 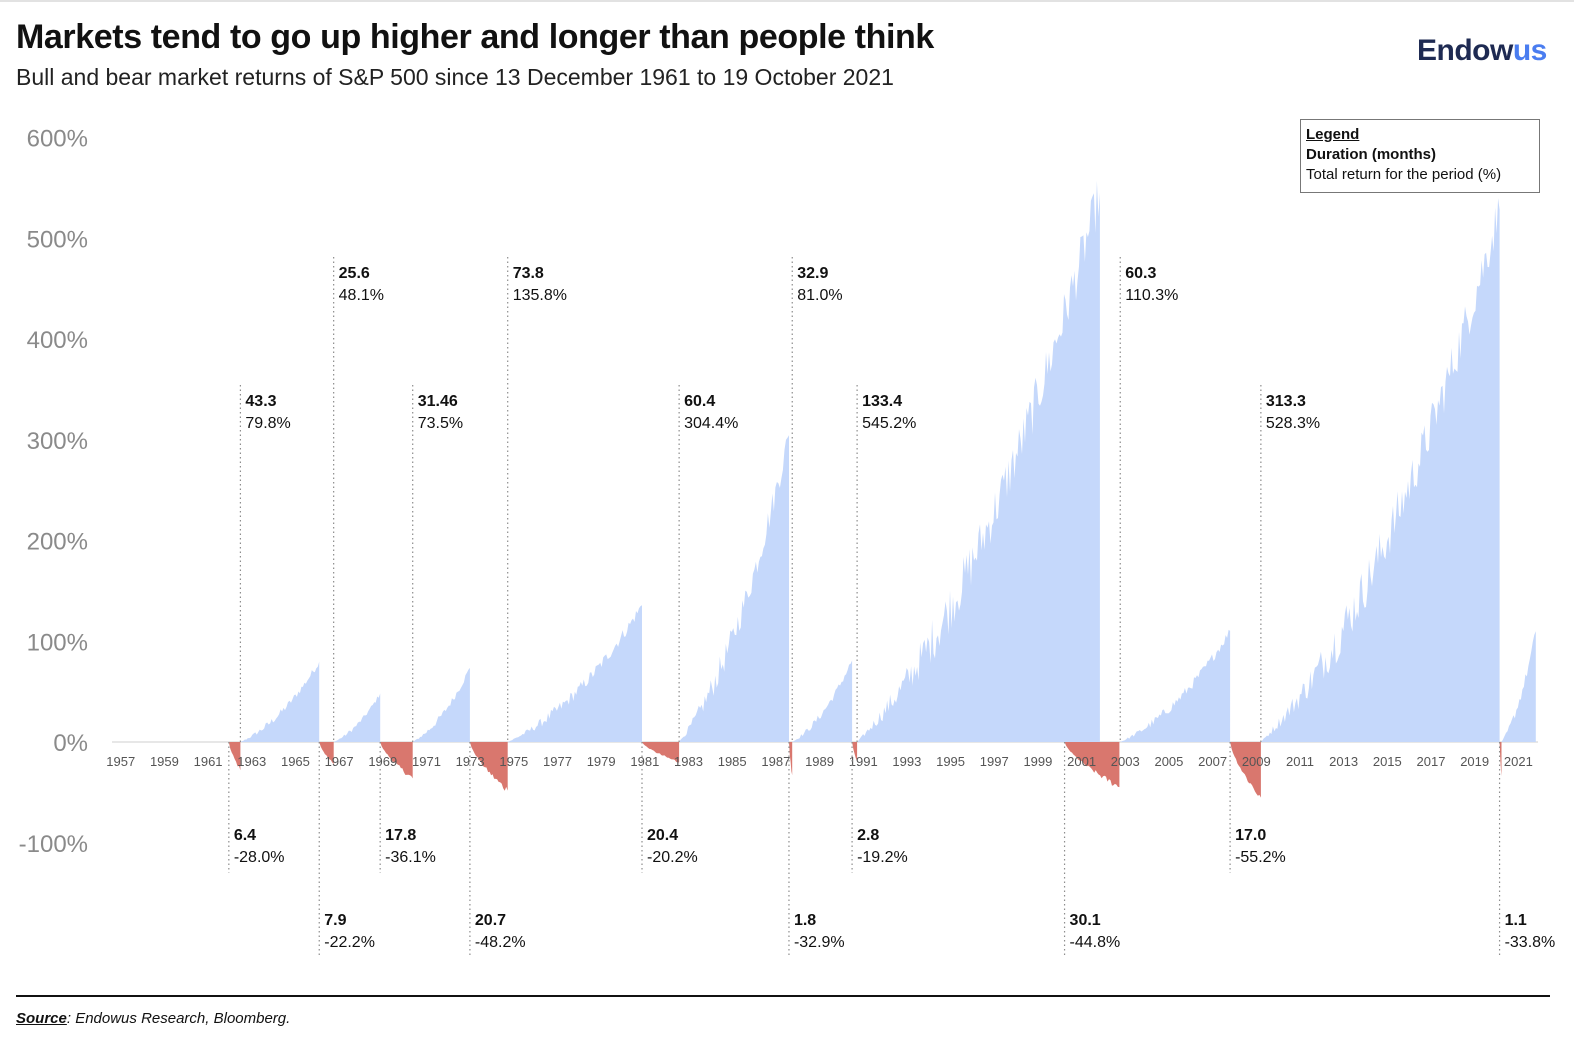 What do you see at coordinates (1260, 857) in the screenshot?
I see `period-return-label: -55.2%` at bounding box center [1260, 857].